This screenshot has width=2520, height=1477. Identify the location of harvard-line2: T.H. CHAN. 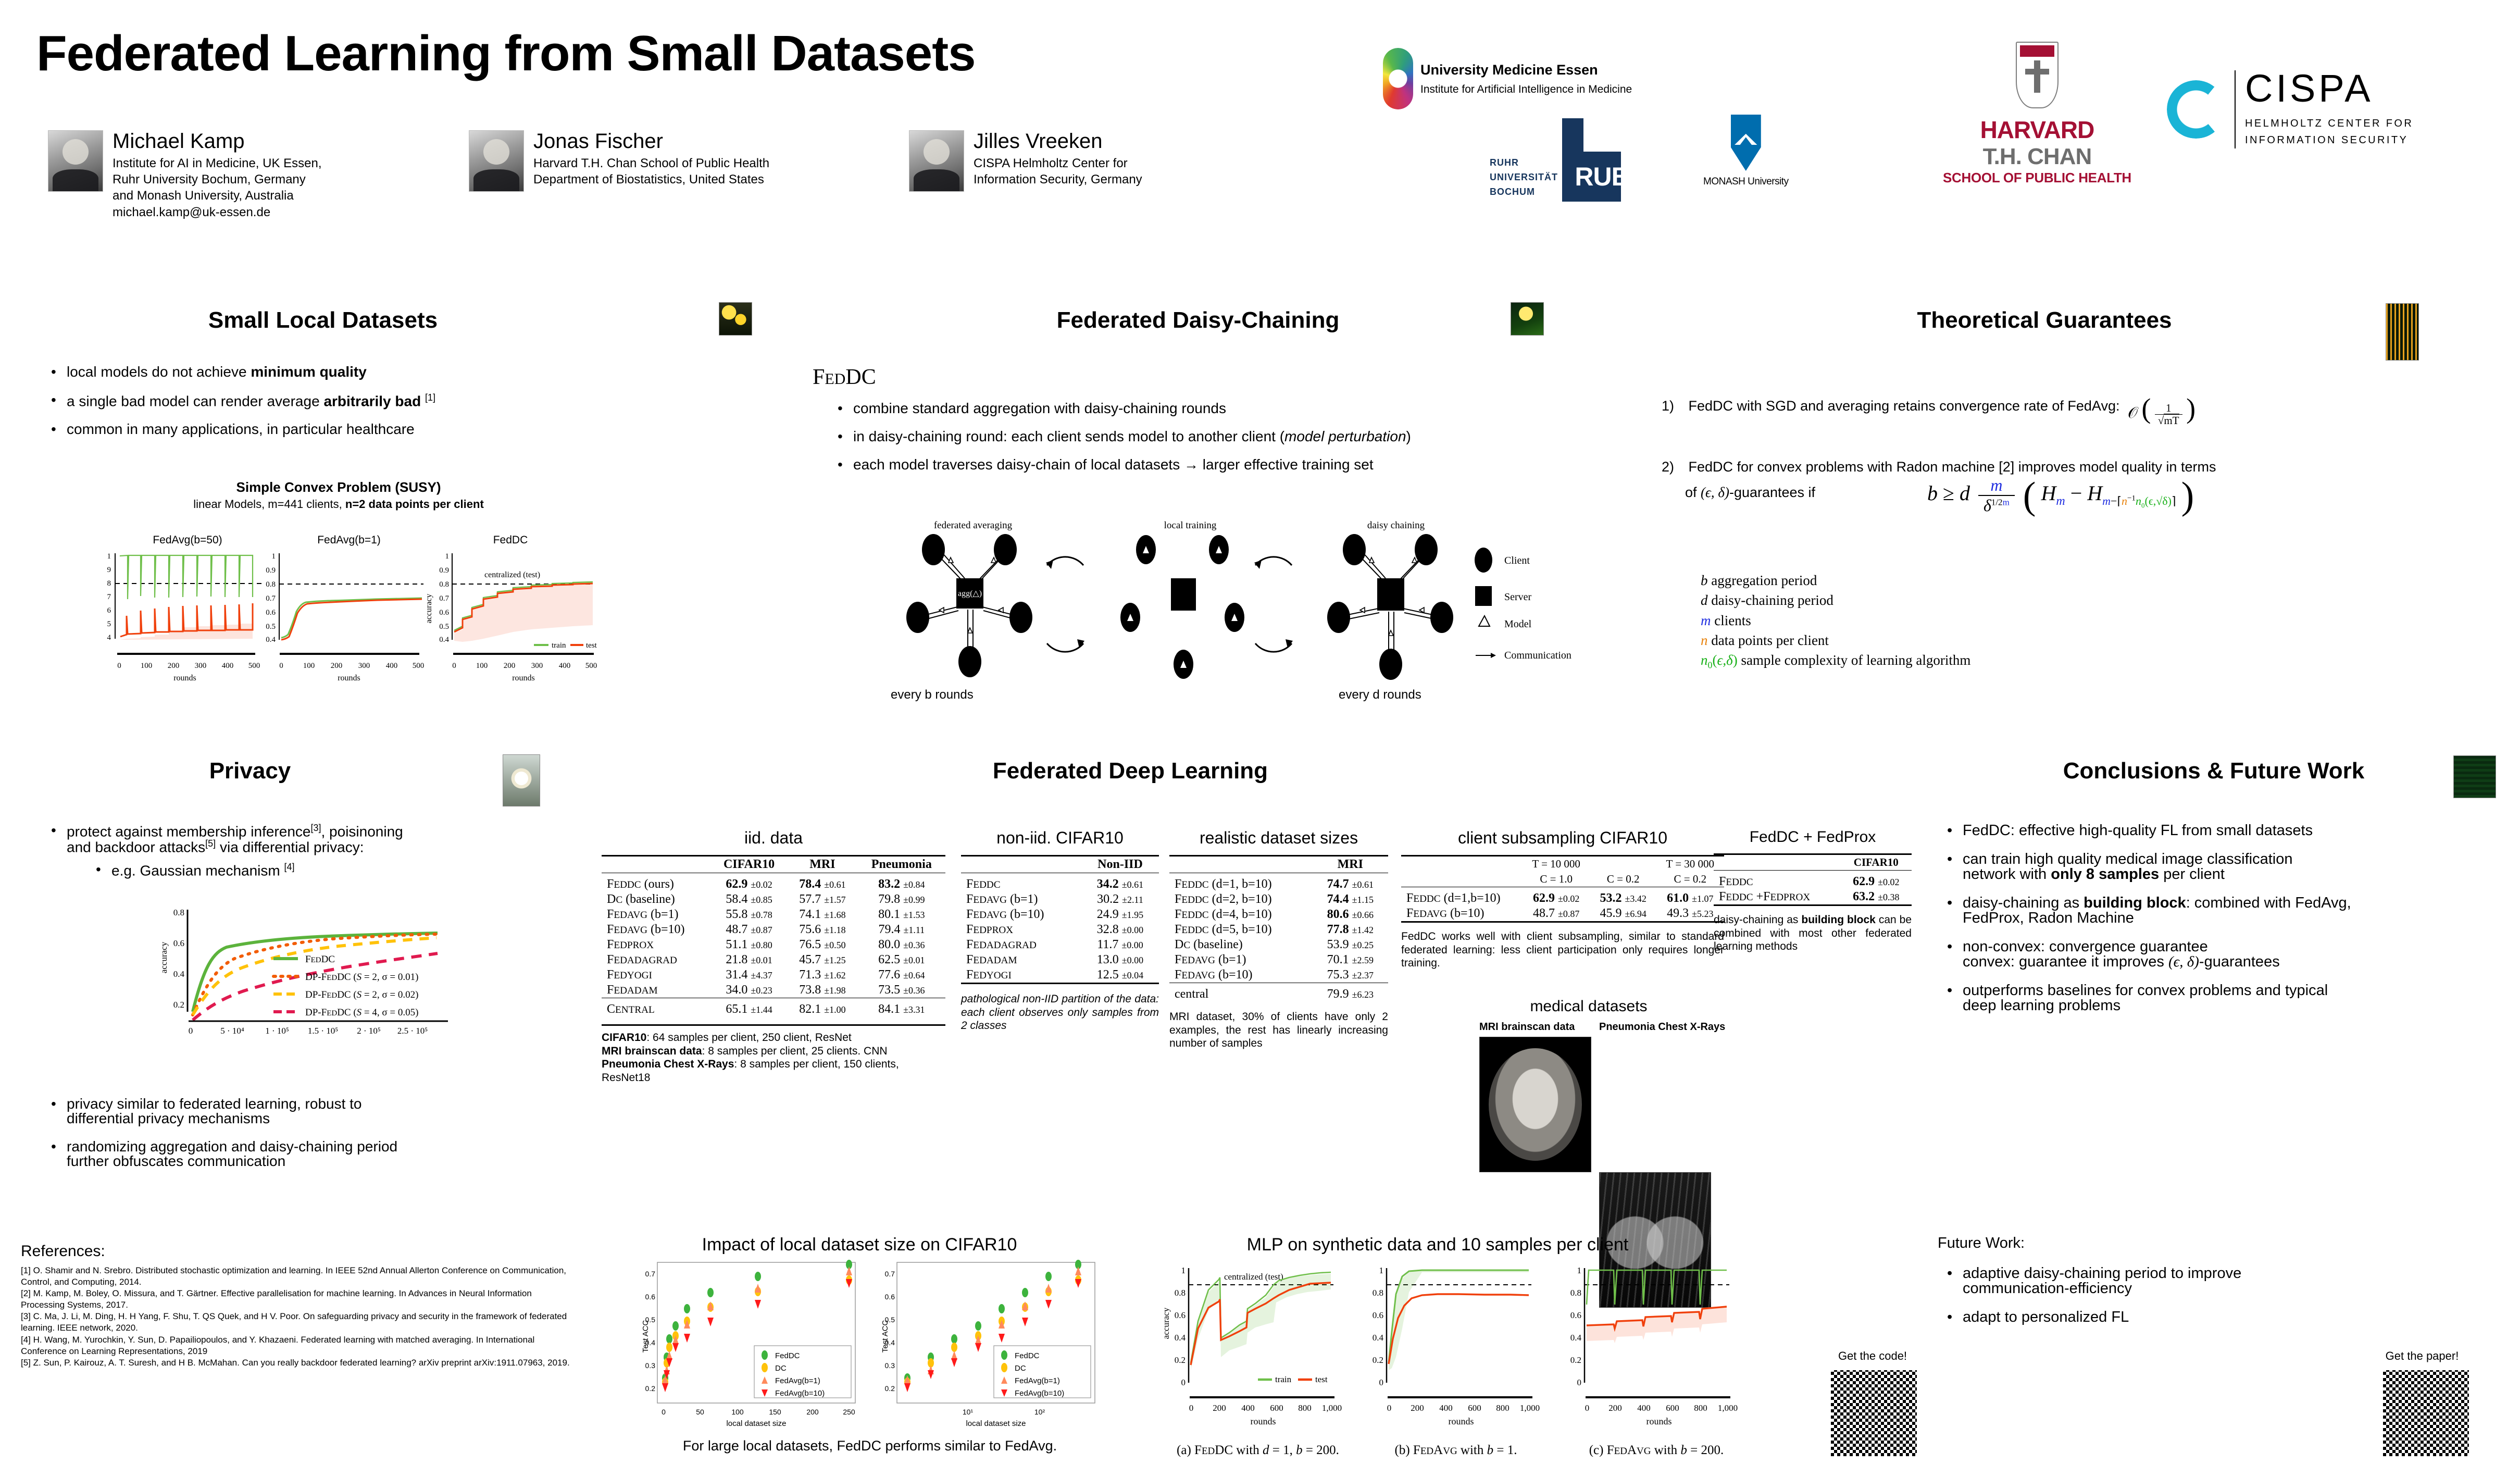
(2037, 156).